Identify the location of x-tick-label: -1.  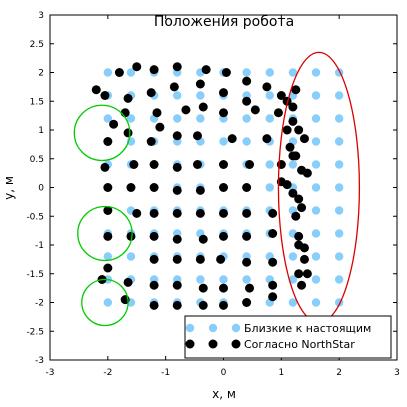
(165, 373).